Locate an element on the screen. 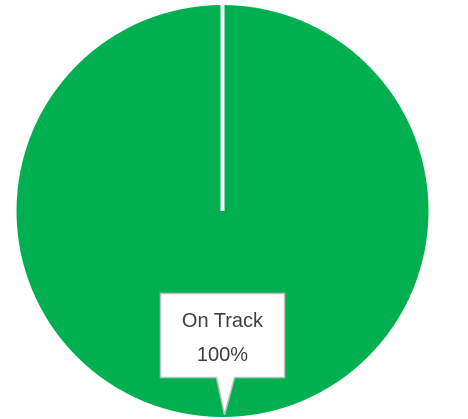 The width and height of the screenshot is (468, 419). label-callout is located at coordinates (222, 354).